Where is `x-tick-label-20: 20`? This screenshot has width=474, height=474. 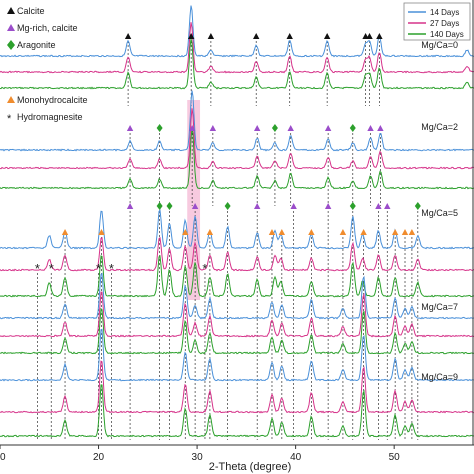 x-tick-label-20: 20 is located at coordinates (99, 457).